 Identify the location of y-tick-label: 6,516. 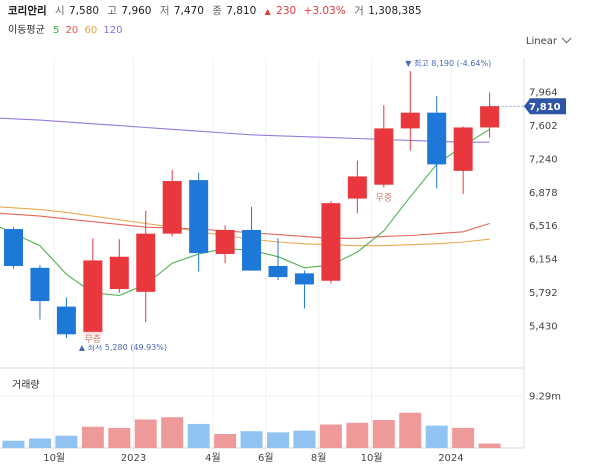
(543, 226).